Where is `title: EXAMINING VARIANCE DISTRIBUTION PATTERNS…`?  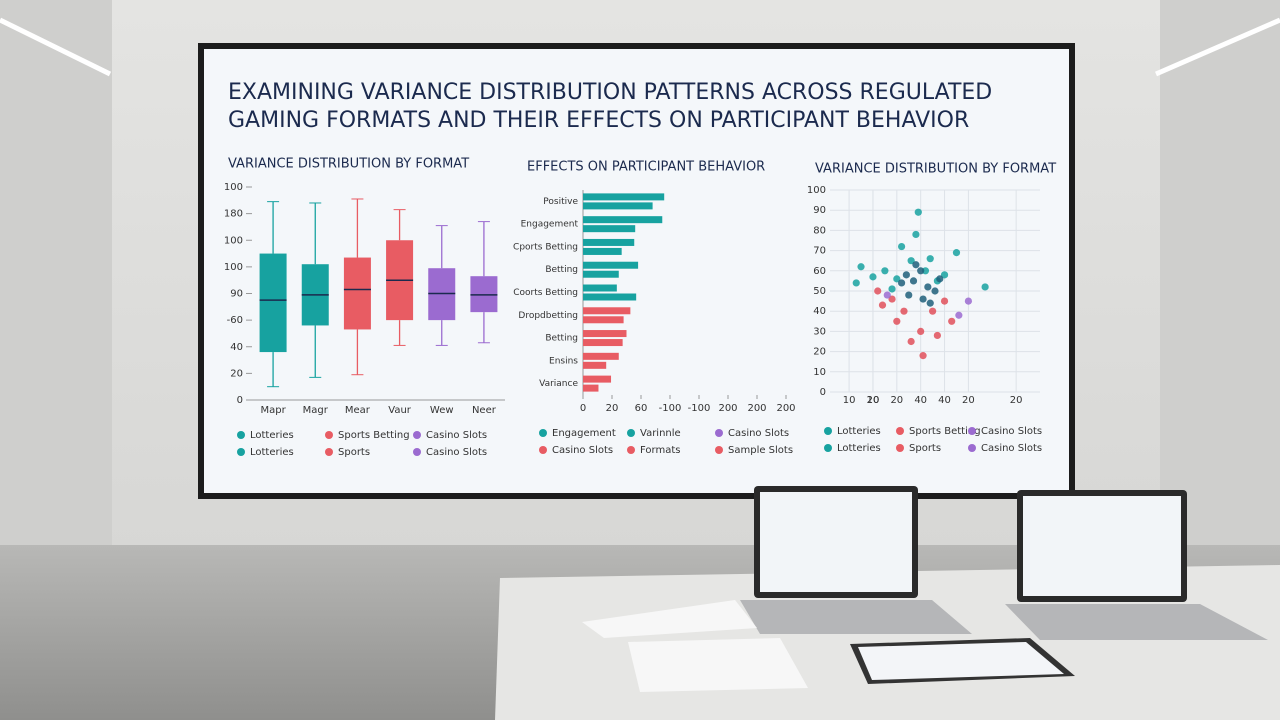 title: EXAMINING VARIANCE DISTRIBUTION PATTERNS… is located at coordinates (610, 92).